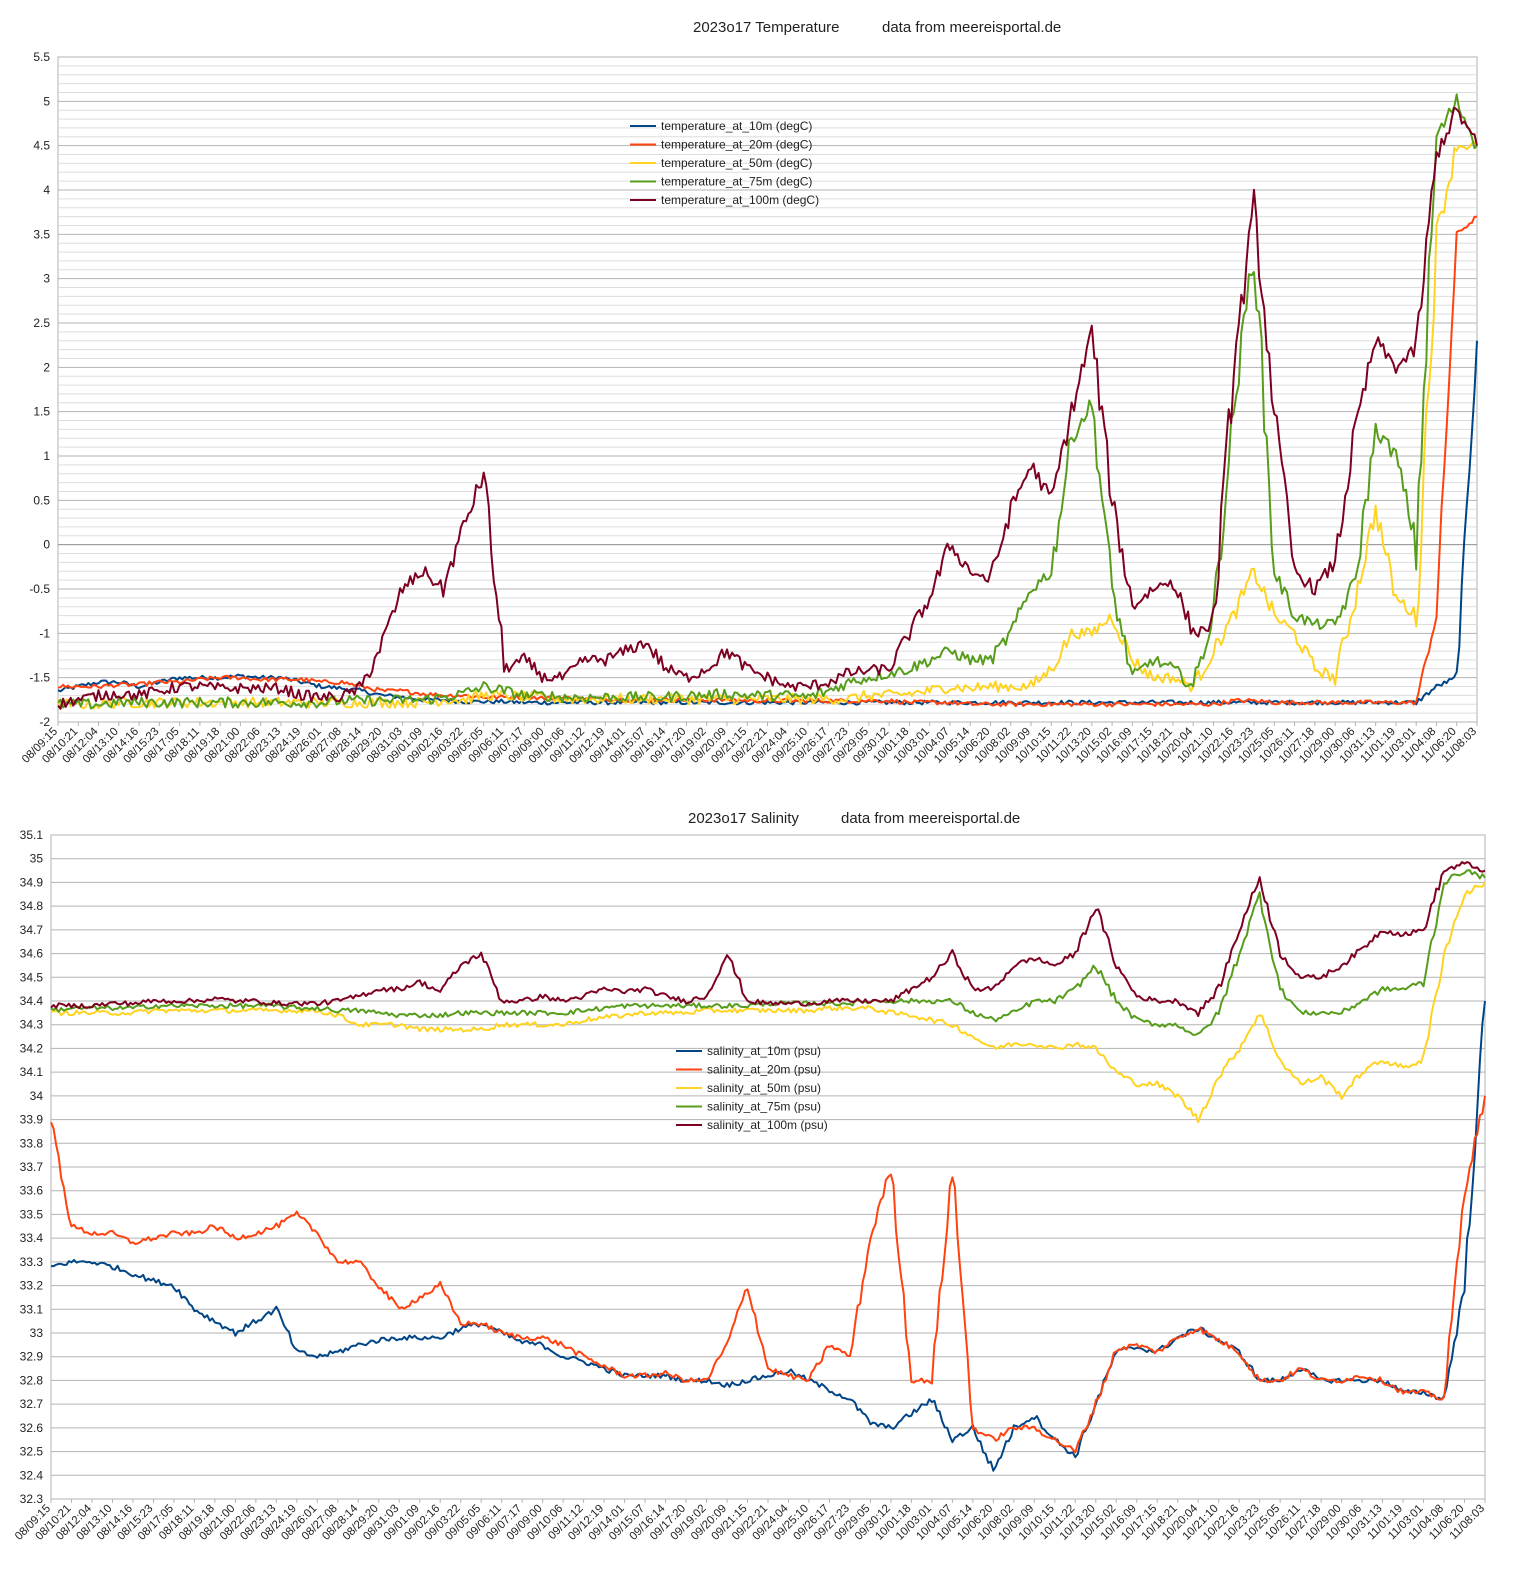 The width and height of the screenshot is (1525, 1596). I want to click on temperature-chart-source-note: data from meereisportal.de, so click(971, 27).